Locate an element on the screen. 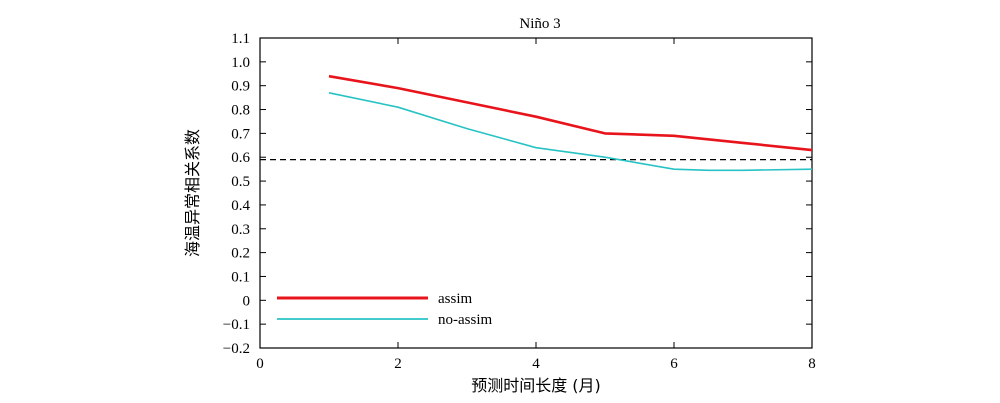  y-tick-label: −0.1 is located at coordinates (236, 325).